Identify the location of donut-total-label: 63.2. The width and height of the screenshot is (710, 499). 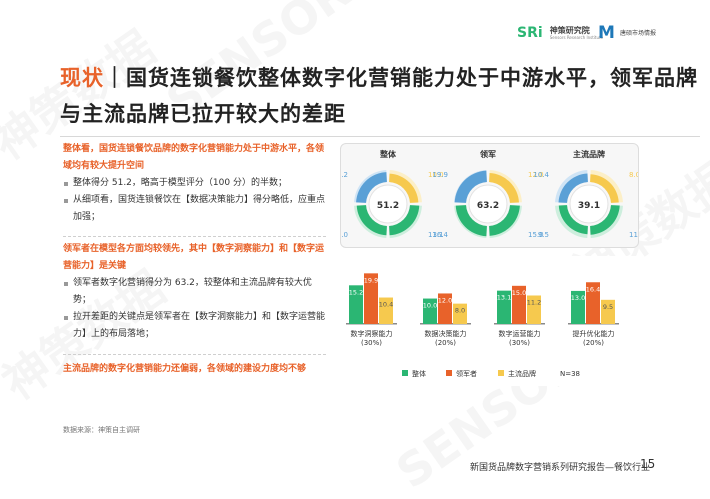
(488, 206).